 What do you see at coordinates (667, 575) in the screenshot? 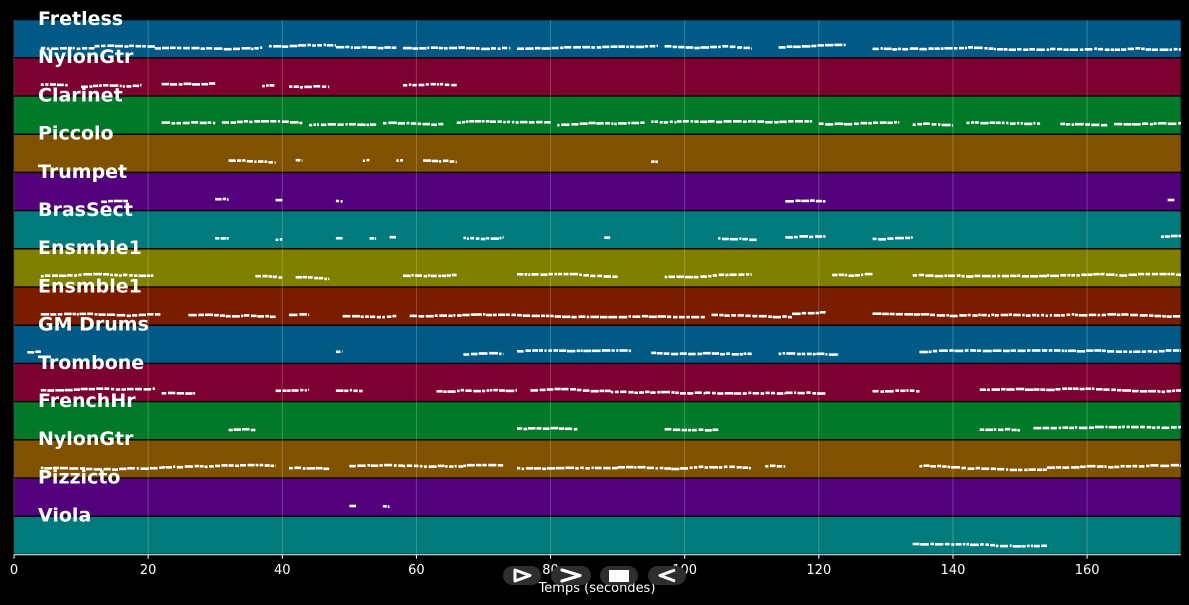
I see `rewind-button` at bounding box center [667, 575].